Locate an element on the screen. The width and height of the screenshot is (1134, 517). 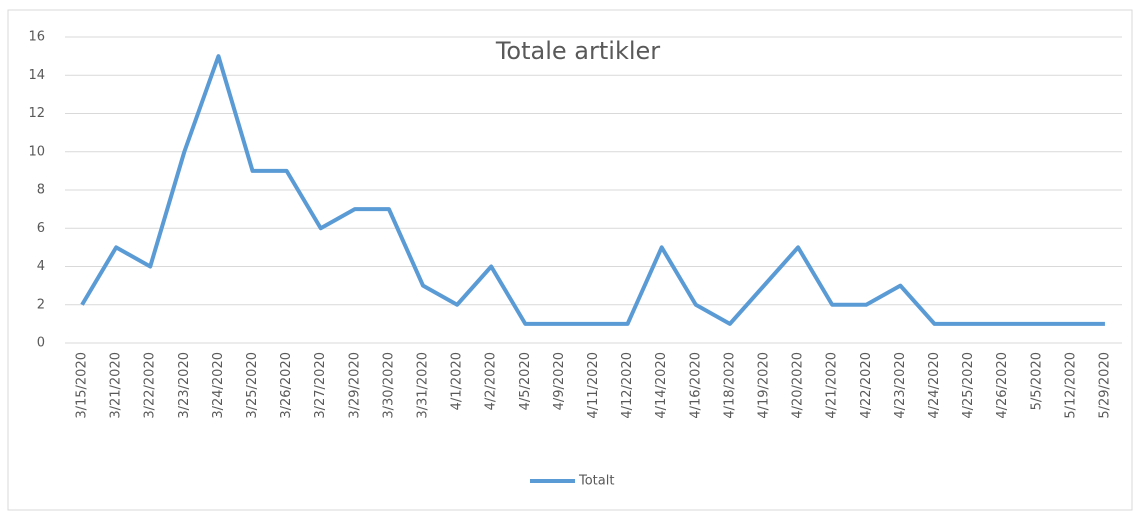
x-tick-label: 4/20/2020 is located at coordinates (798, 385).